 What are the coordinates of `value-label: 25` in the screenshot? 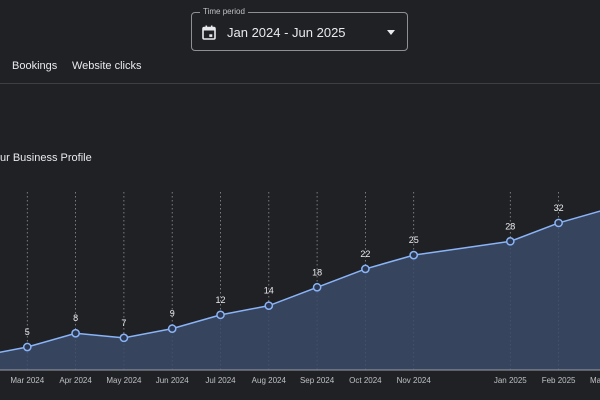 It's located at (414, 240).